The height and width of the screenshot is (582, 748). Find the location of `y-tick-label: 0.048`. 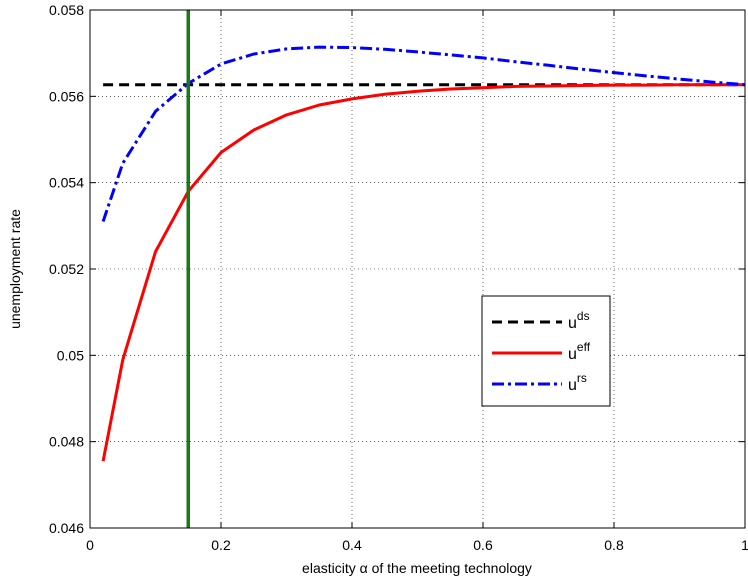

y-tick-label: 0.048 is located at coordinates (66, 442).